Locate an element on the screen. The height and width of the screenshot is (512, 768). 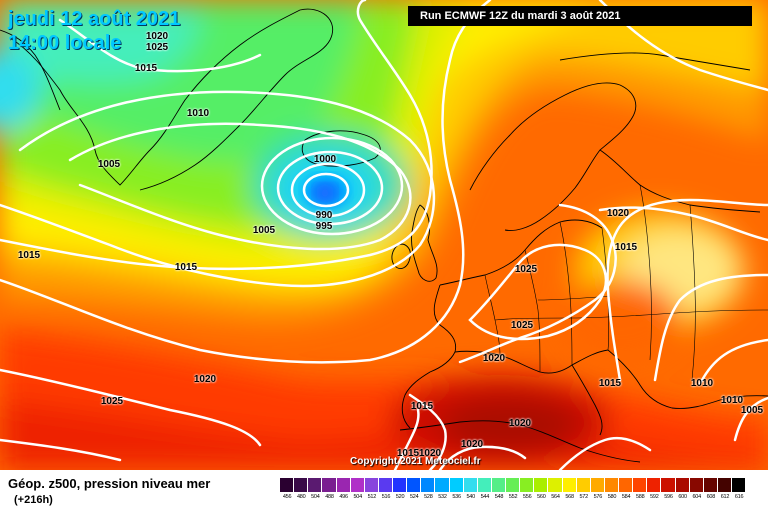
scale-step: 552 is located at coordinates (513, 491).